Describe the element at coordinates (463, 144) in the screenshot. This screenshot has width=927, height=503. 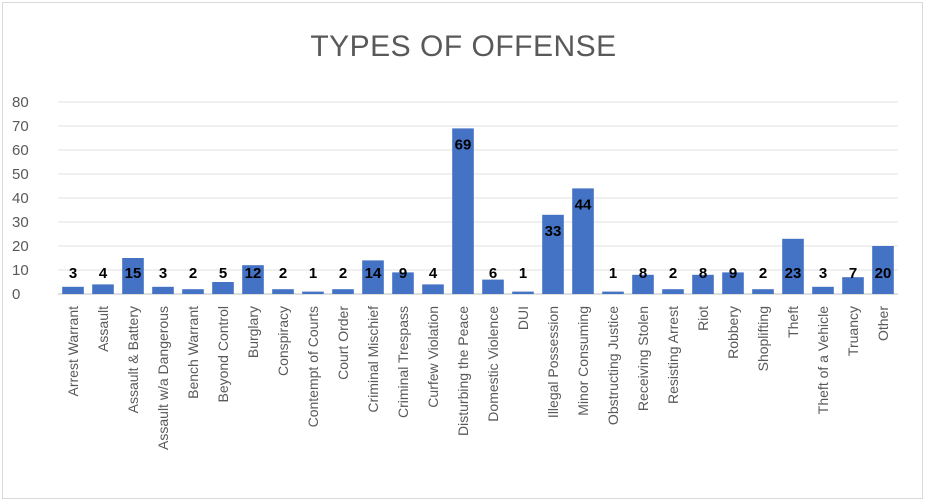
I see `data-label: 69` at that location.